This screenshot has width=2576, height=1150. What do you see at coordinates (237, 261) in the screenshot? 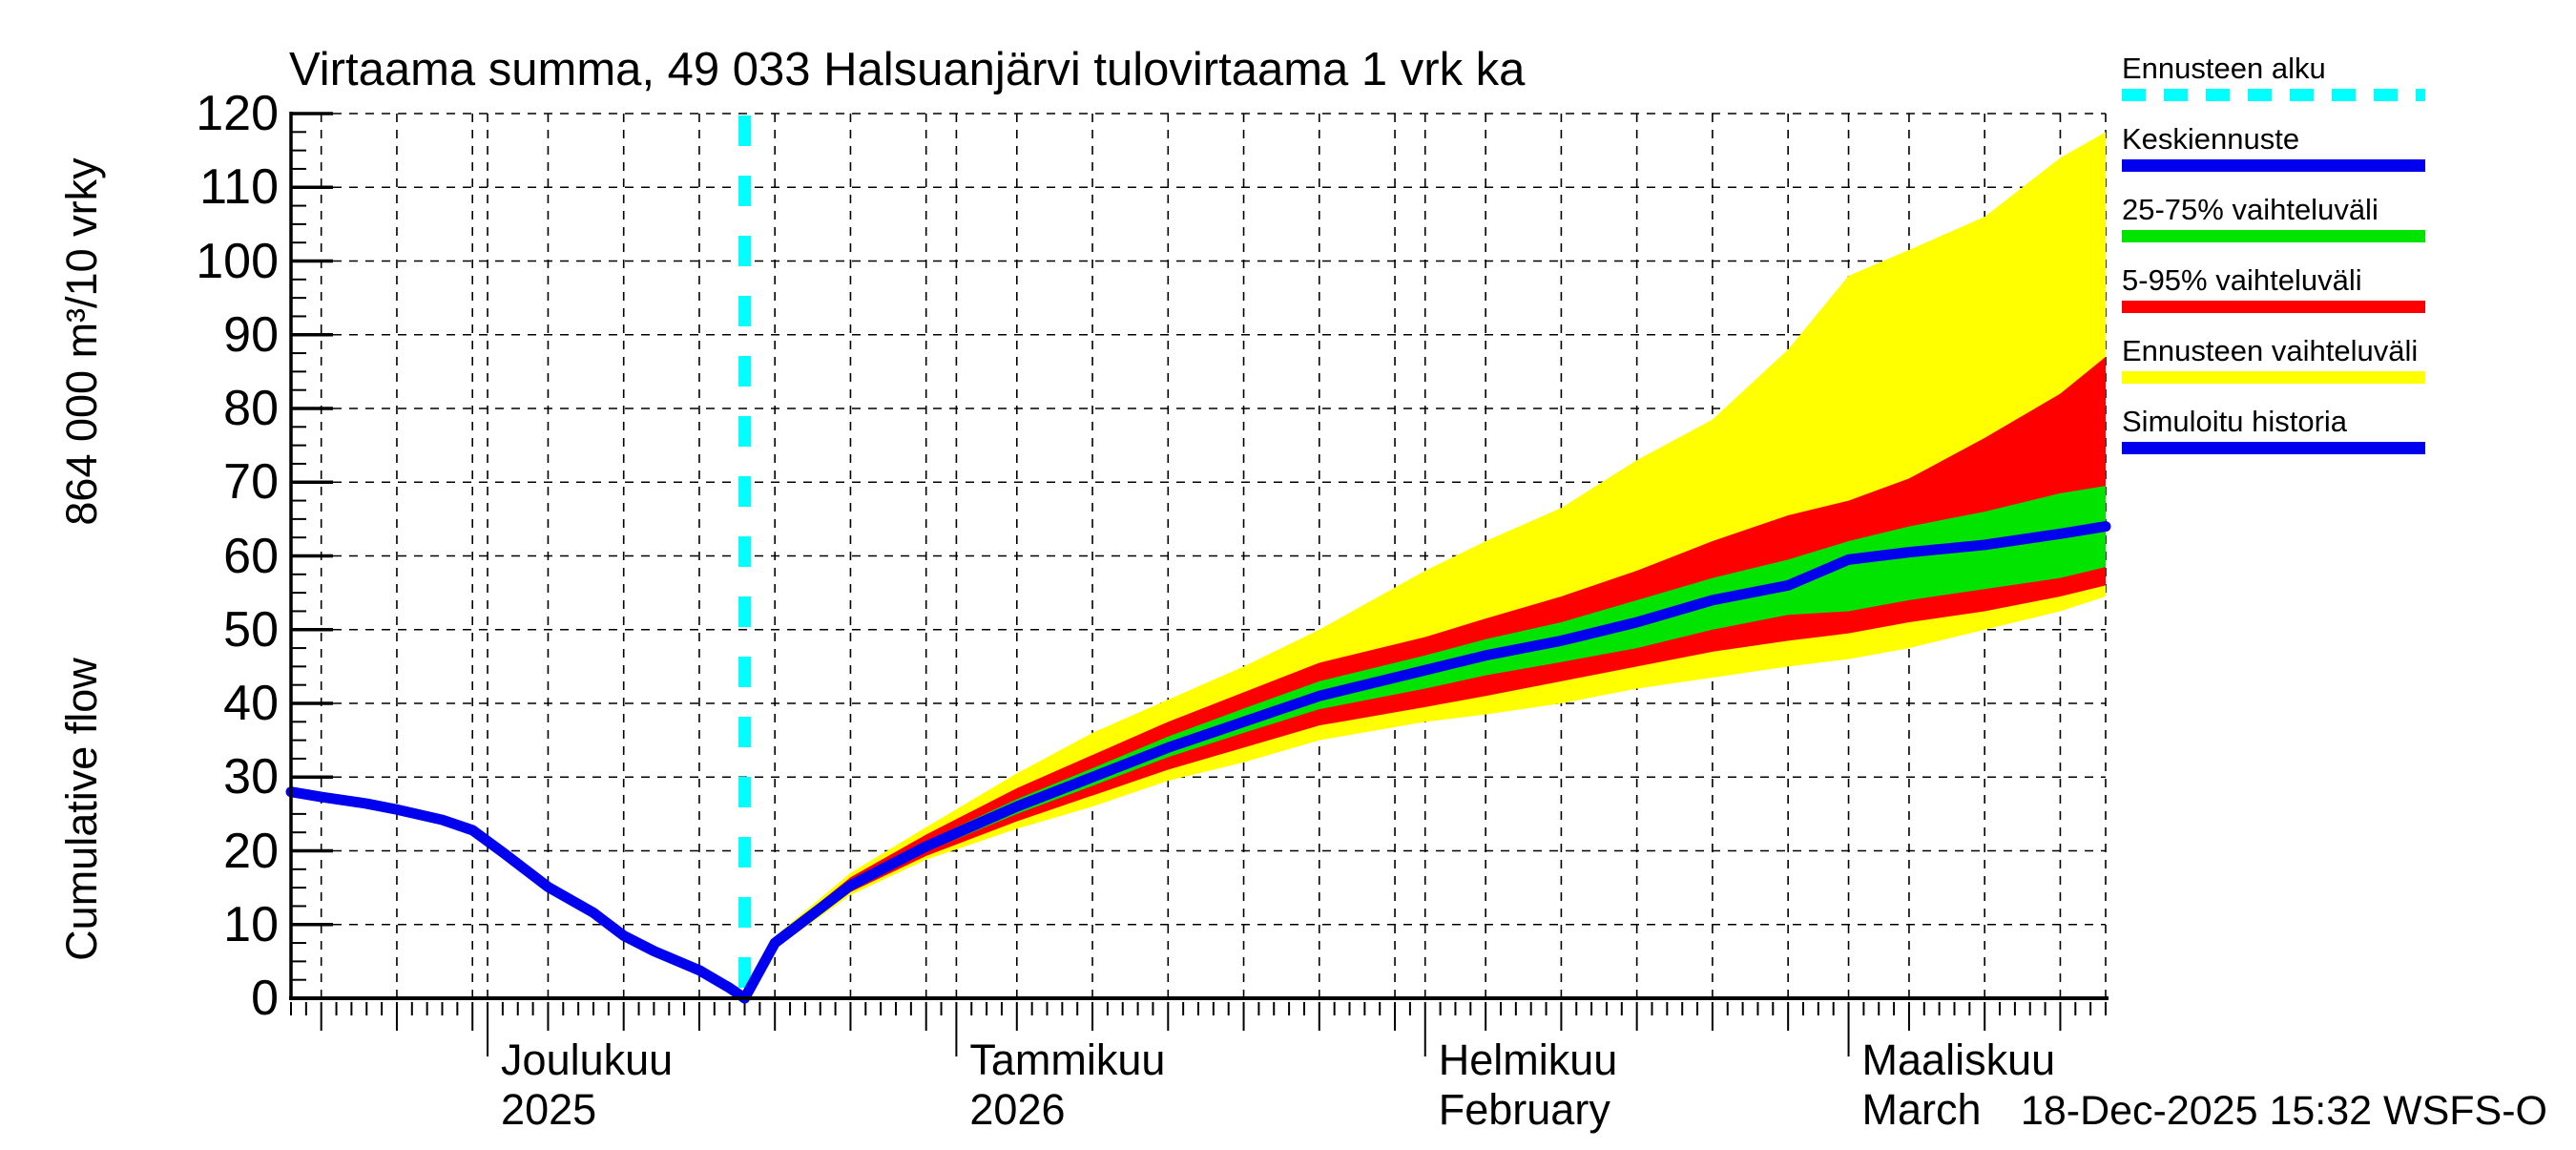
I see `y-tick-label: 100` at bounding box center [237, 261].